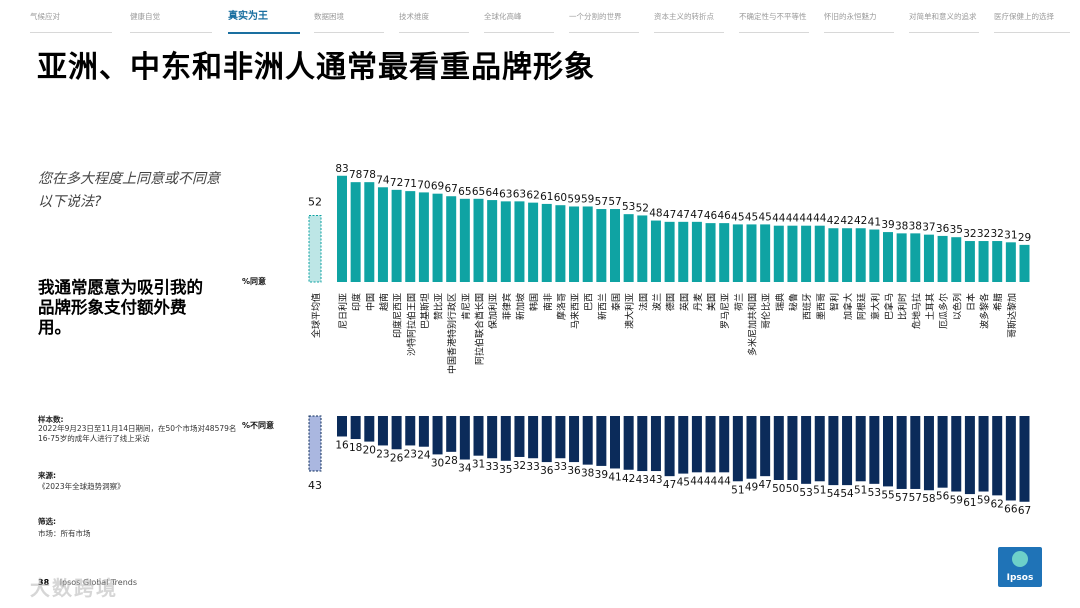 The width and height of the screenshot is (1080, 608). I want to click on category-label-44: 厄瓜多尔, so click(944, 311).